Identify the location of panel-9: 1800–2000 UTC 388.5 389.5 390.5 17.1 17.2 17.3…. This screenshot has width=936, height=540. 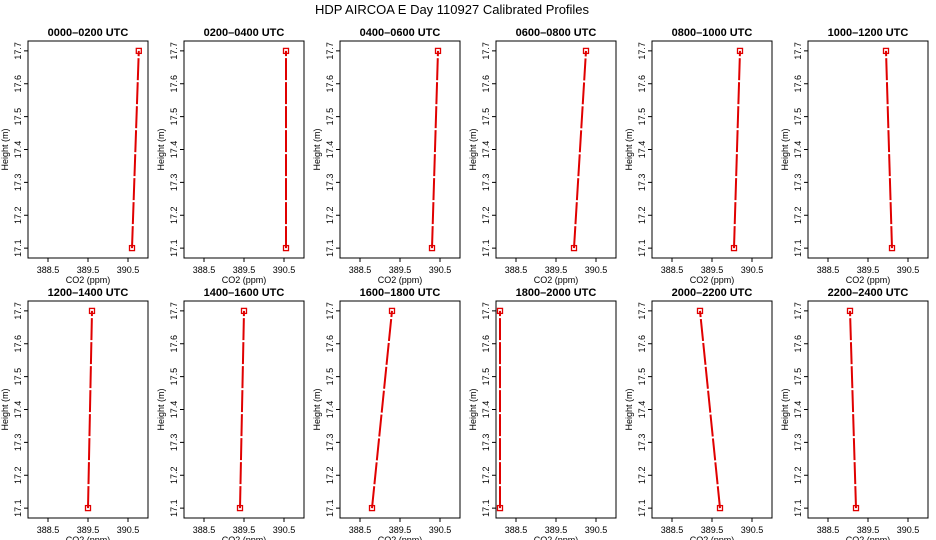
(542, 413).